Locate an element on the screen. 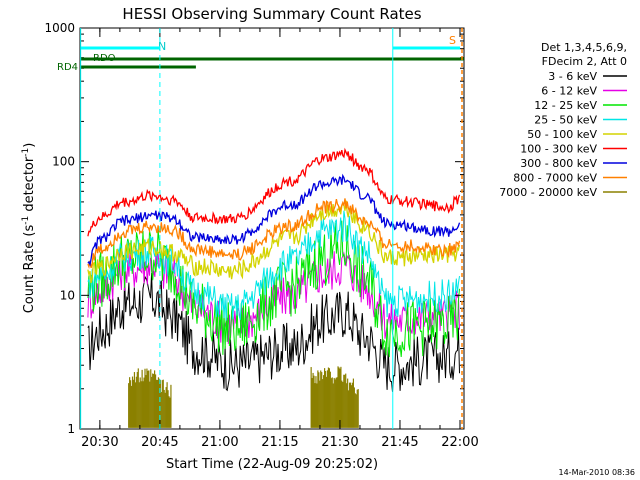 Image resolution: width=640 pixels, height=480 pixels. legend-item-label: 100 - 300 keV is located at coordinates (558, 149).